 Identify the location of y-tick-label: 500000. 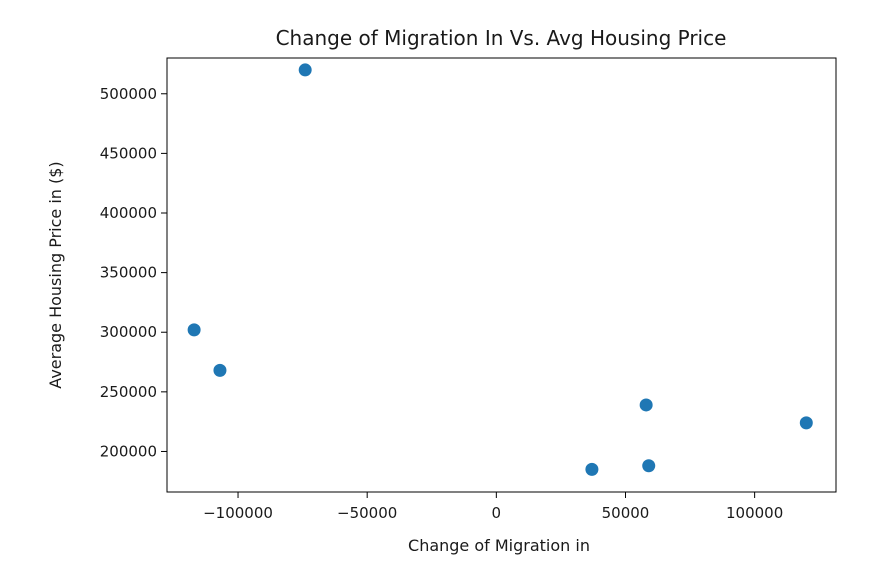
(128, 94).